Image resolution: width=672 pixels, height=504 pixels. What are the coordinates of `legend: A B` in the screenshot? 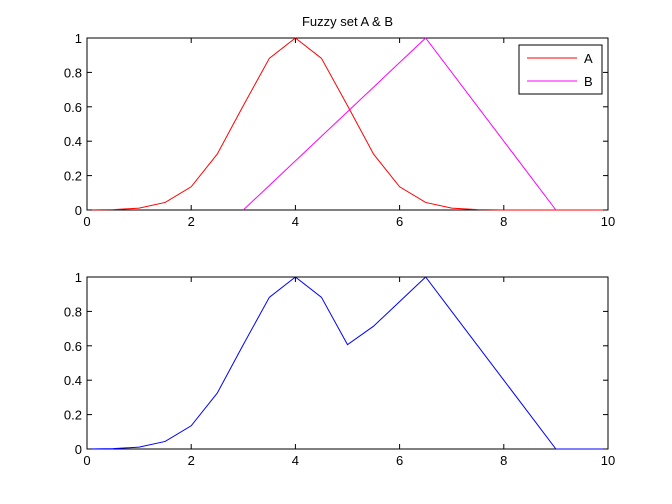 It's located at (560, 69).